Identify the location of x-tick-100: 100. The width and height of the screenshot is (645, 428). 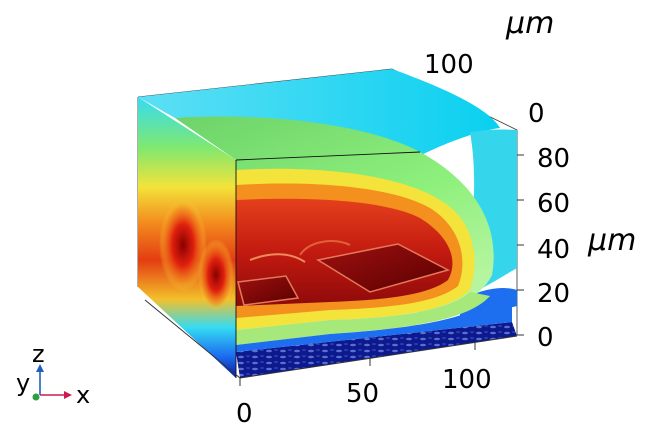
(467, 380).